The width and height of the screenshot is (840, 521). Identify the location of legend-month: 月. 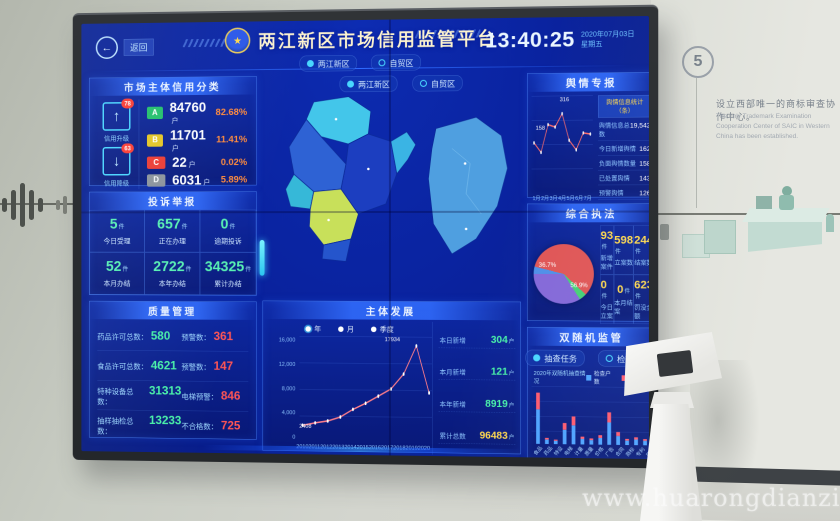
(346, 329).